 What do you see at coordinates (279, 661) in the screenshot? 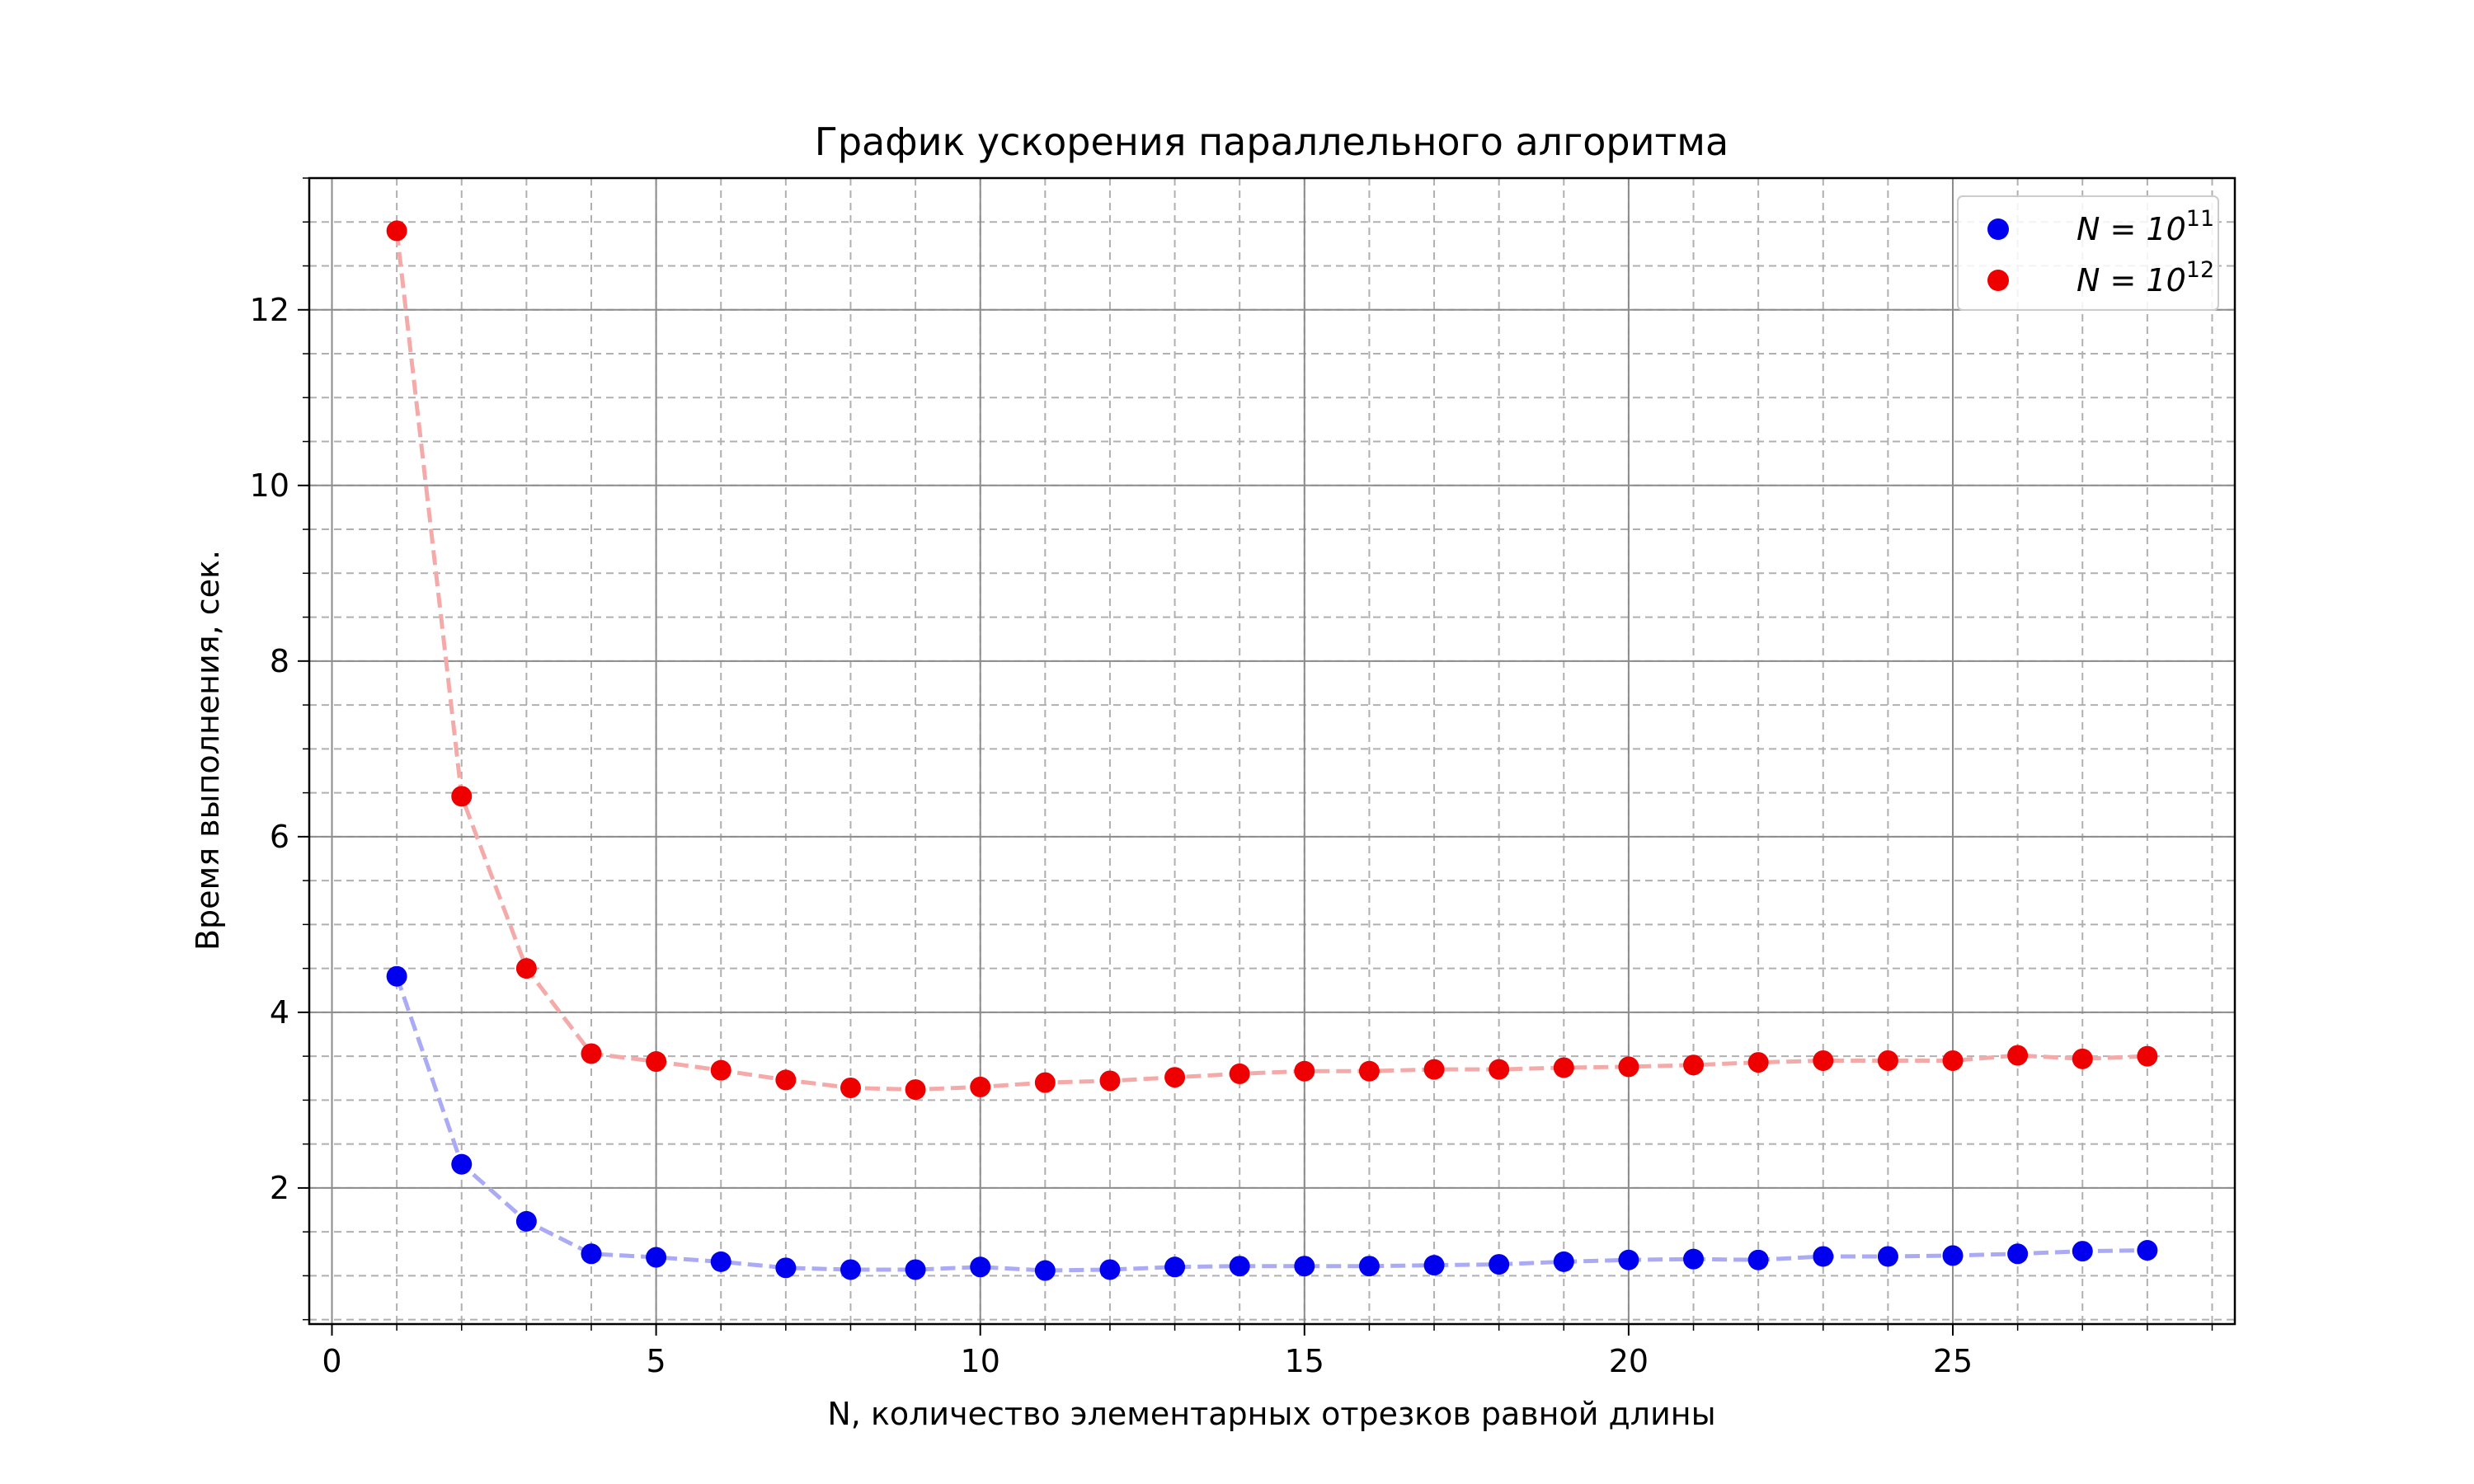
I see `y-tick-label: 8` at bounding box center [279, 661].